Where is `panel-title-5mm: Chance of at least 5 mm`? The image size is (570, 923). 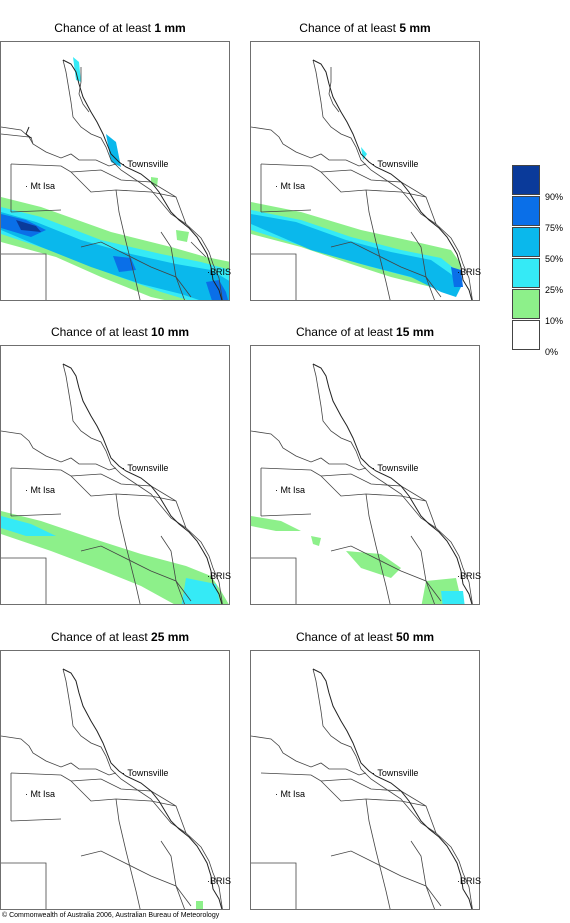 panel-title-5mm: Chance of at least 5 mm is located at coordinates (365, 28).